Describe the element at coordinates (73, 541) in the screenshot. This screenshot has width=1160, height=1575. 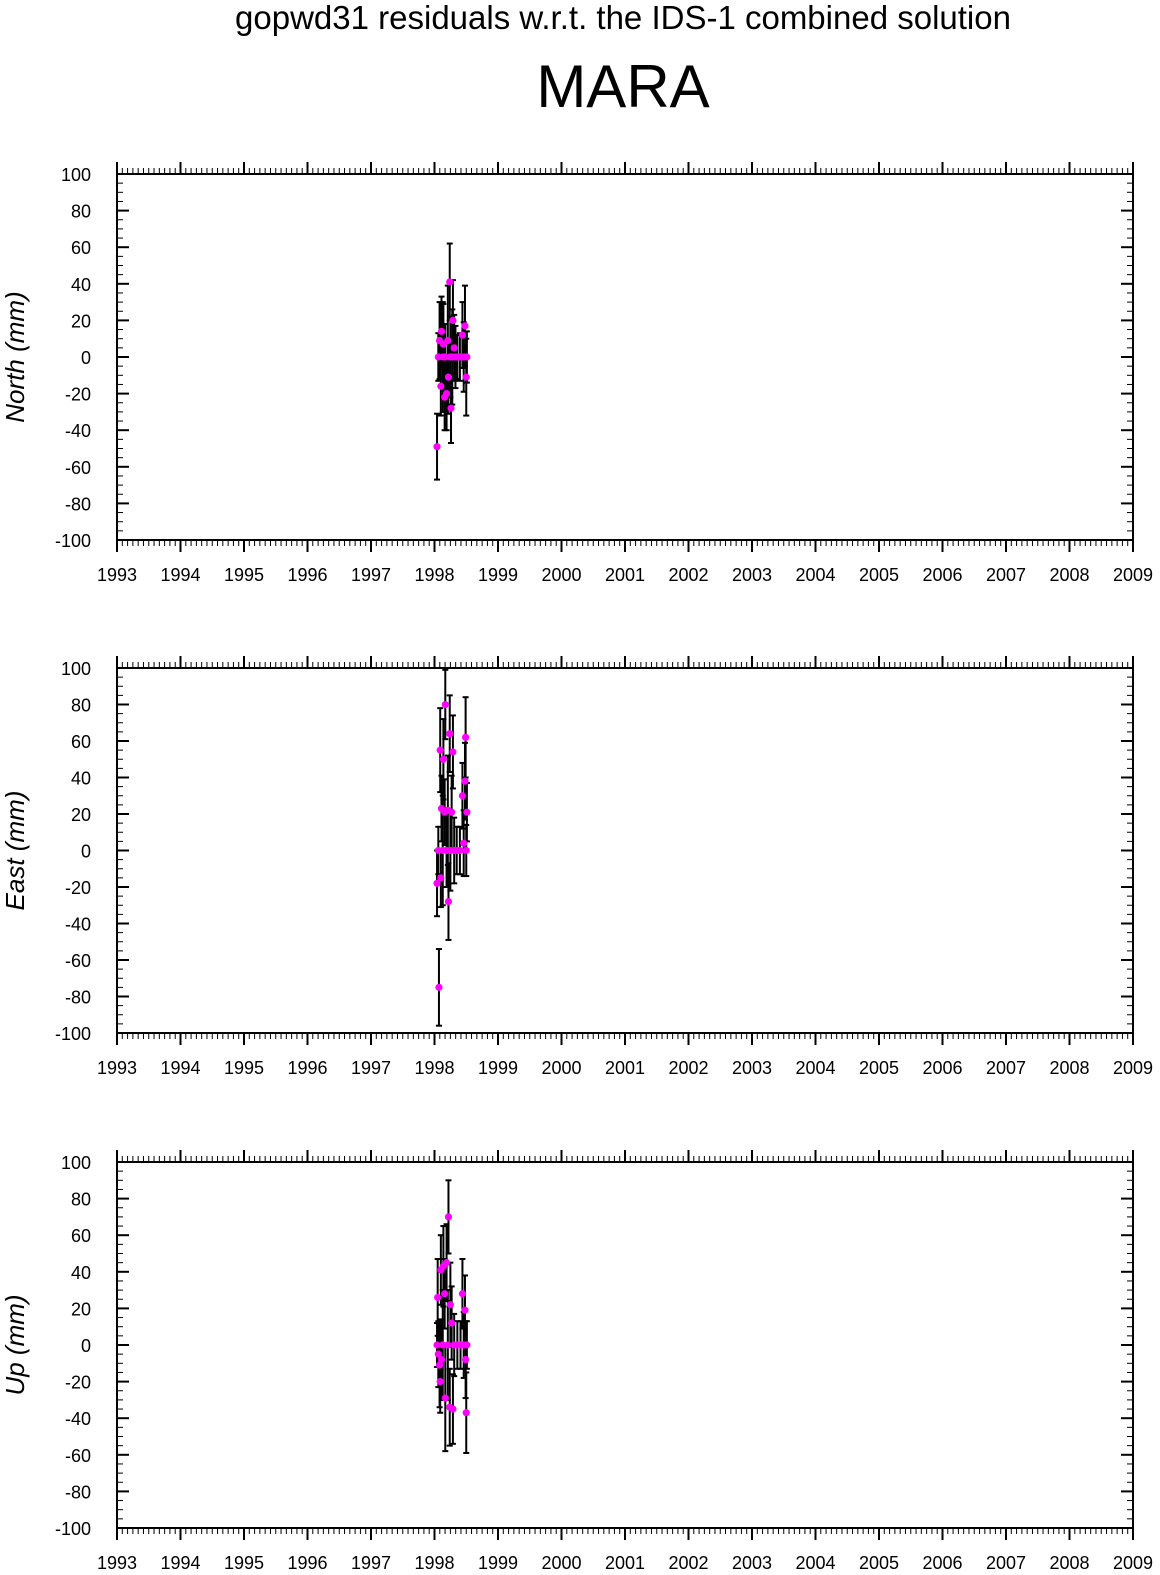
I see `north-ytick-label: -100` at that location.